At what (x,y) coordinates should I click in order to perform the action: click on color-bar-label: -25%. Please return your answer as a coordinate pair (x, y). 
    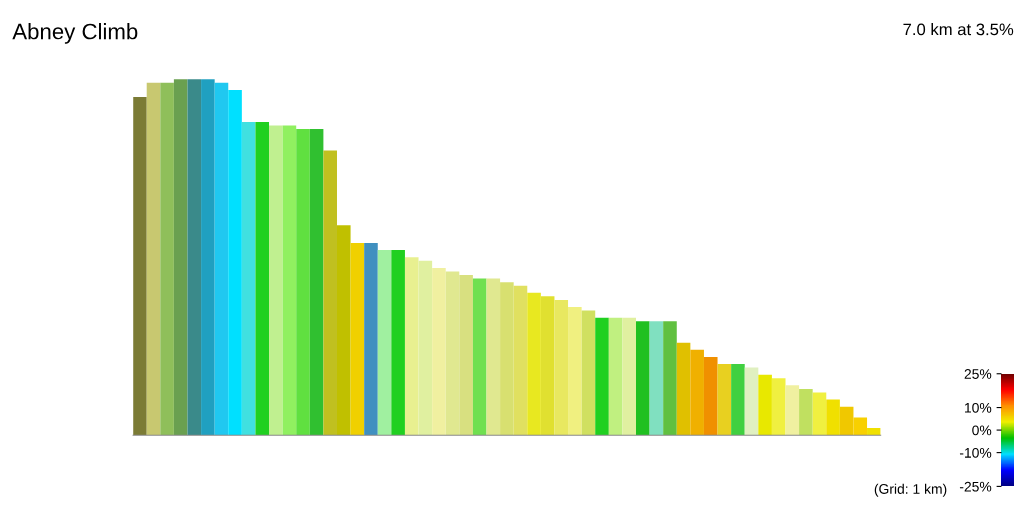
    Looking at the image, I should click on (975, 486).